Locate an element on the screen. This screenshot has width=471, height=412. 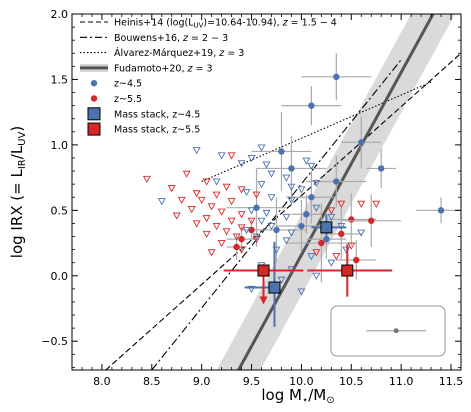
x-tick-label: 10.5 is located at coordinates (351, 381).